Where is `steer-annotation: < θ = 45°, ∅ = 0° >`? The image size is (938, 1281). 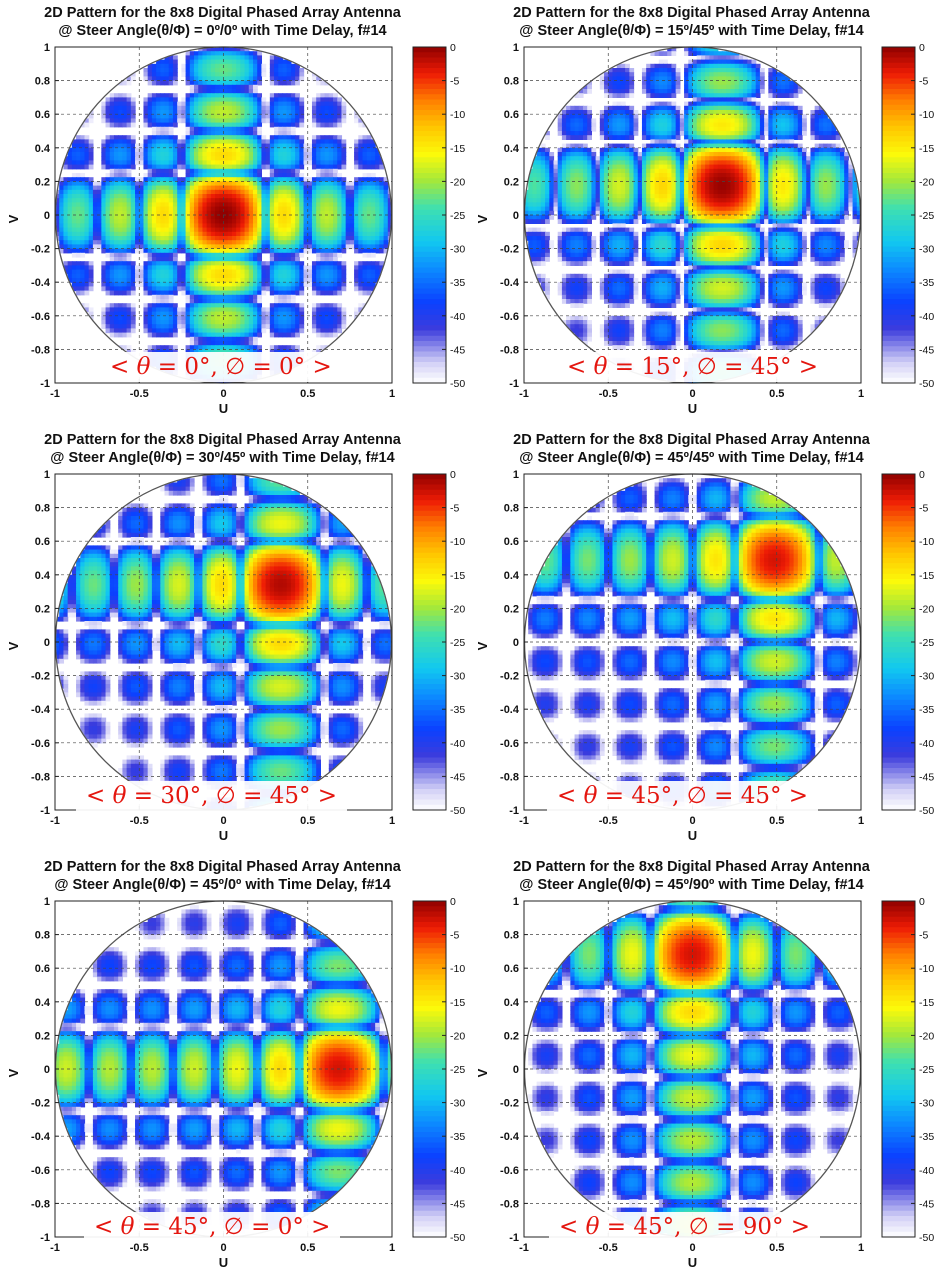 steer-annotation: < θ = 45°, ∅ = 0° > is located at coordinates (212, 1227).